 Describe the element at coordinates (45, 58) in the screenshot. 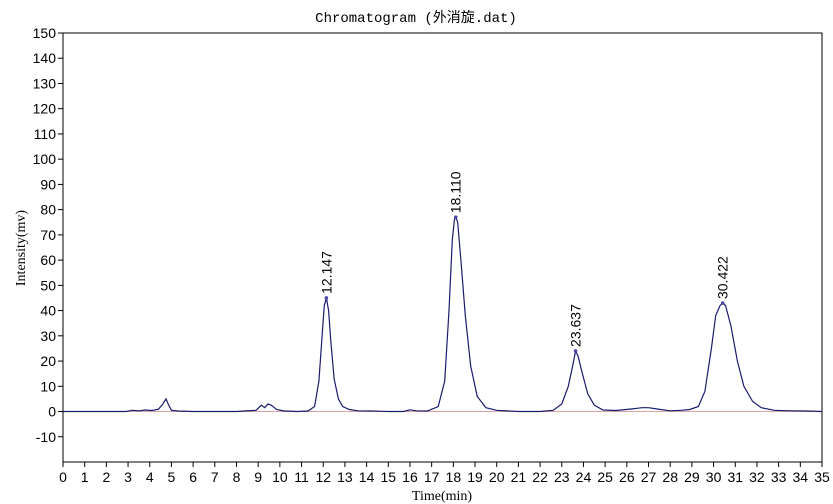

I see `y-tick-label: 140` at that location.